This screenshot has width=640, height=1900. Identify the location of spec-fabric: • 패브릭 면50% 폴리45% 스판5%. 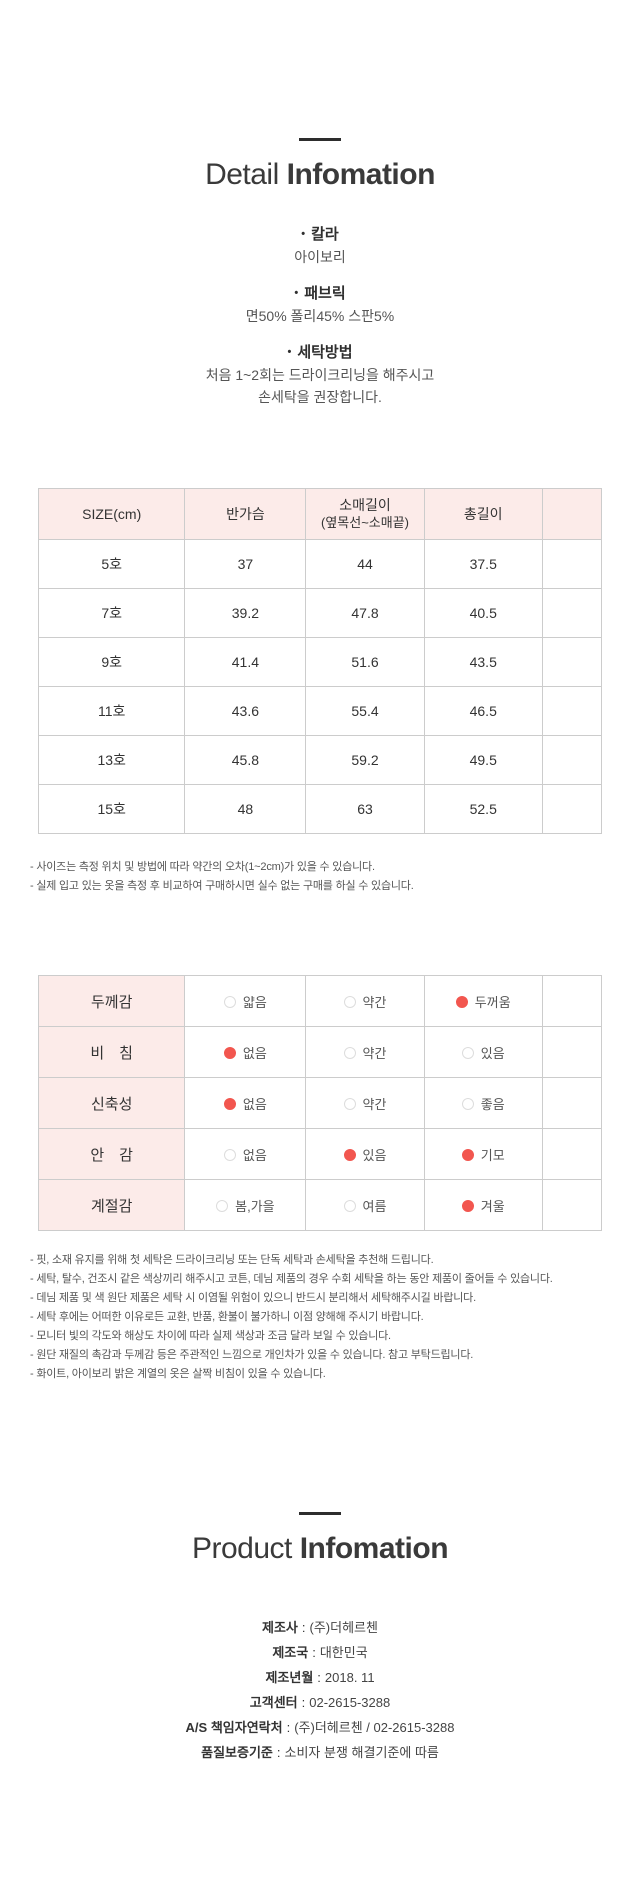
(320, 304).